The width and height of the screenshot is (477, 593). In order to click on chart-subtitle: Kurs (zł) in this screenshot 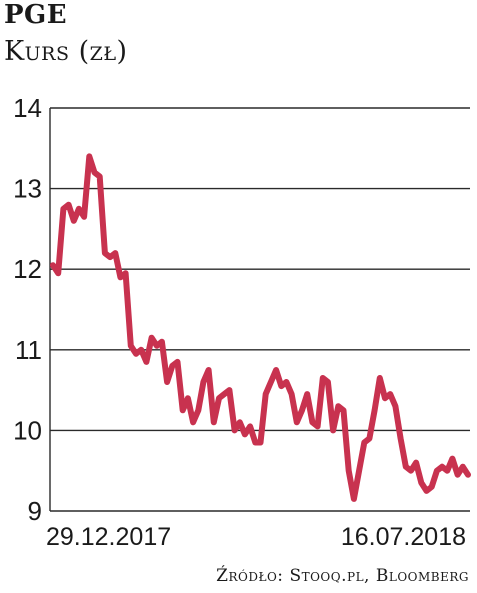, I will do `click(66, 51)`.